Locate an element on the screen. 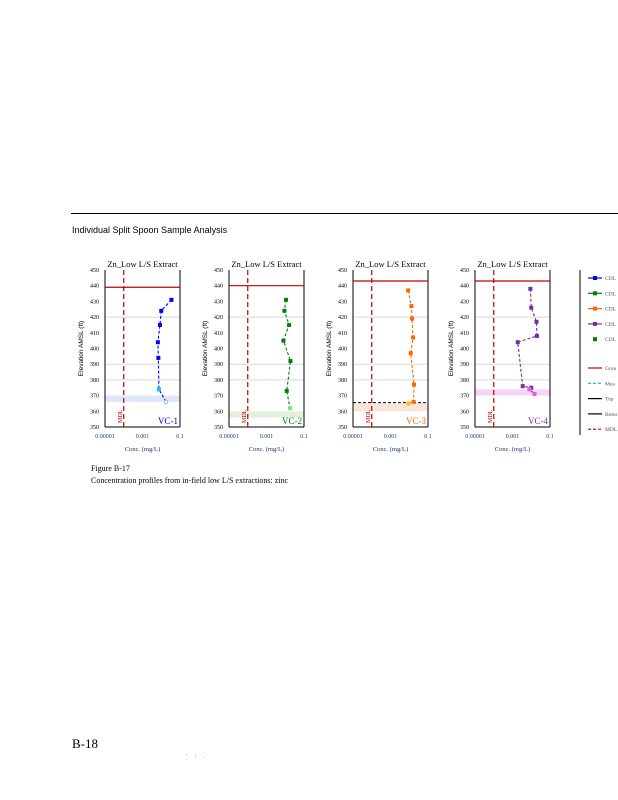  footer-marks: ' : . is located at coordinates (197, 757).